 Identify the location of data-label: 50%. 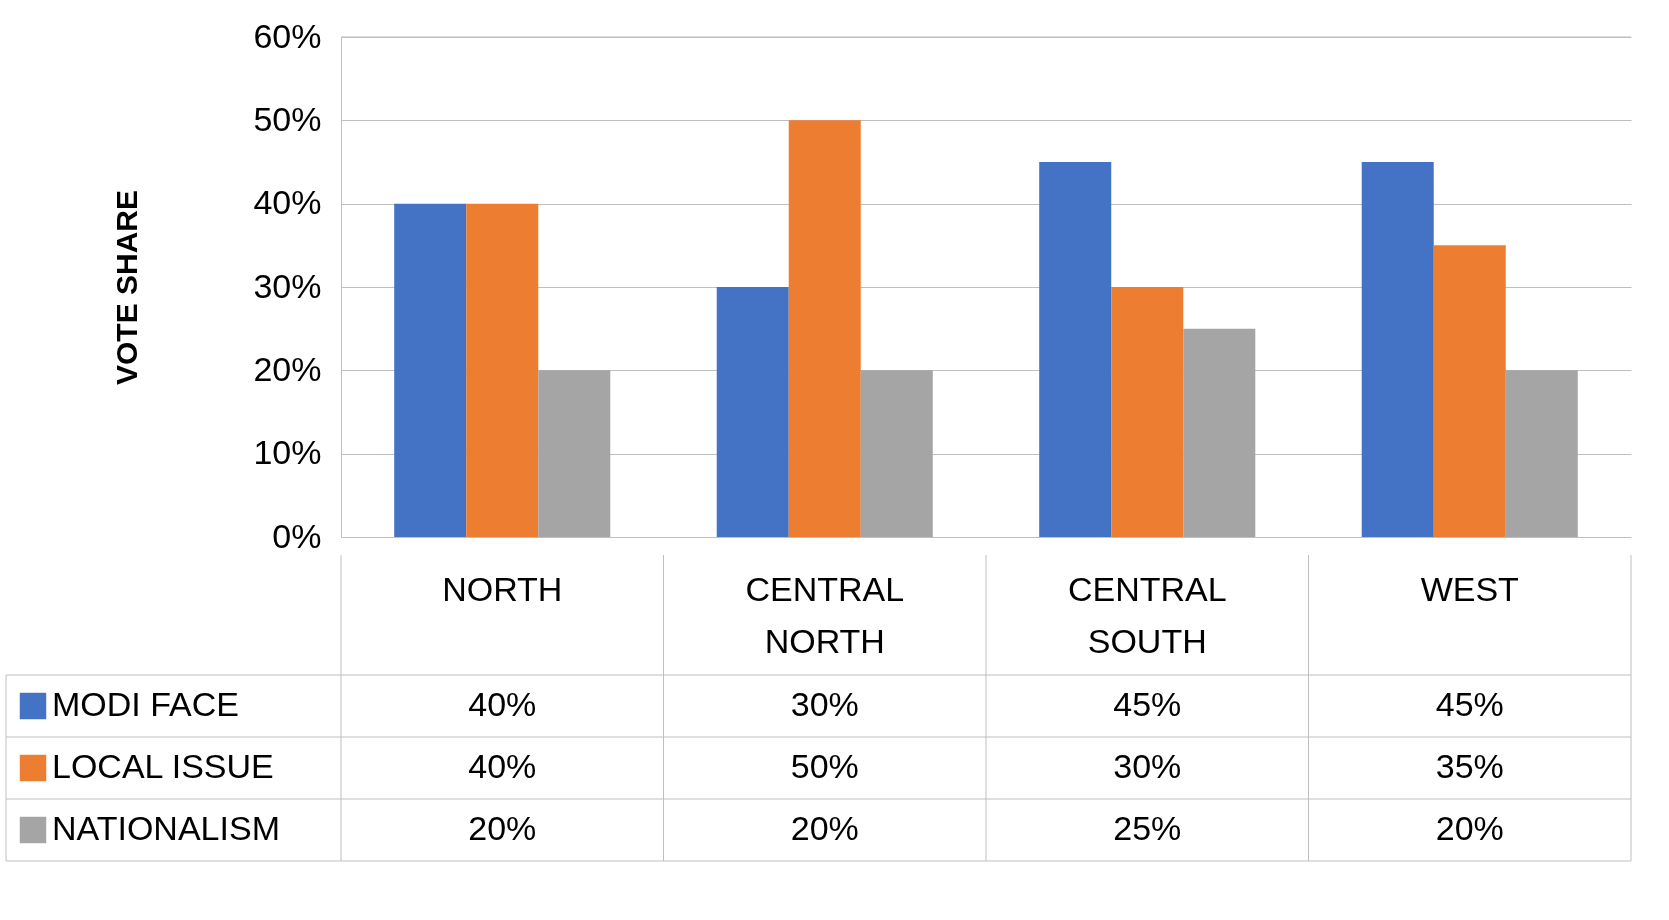
(824, 766).